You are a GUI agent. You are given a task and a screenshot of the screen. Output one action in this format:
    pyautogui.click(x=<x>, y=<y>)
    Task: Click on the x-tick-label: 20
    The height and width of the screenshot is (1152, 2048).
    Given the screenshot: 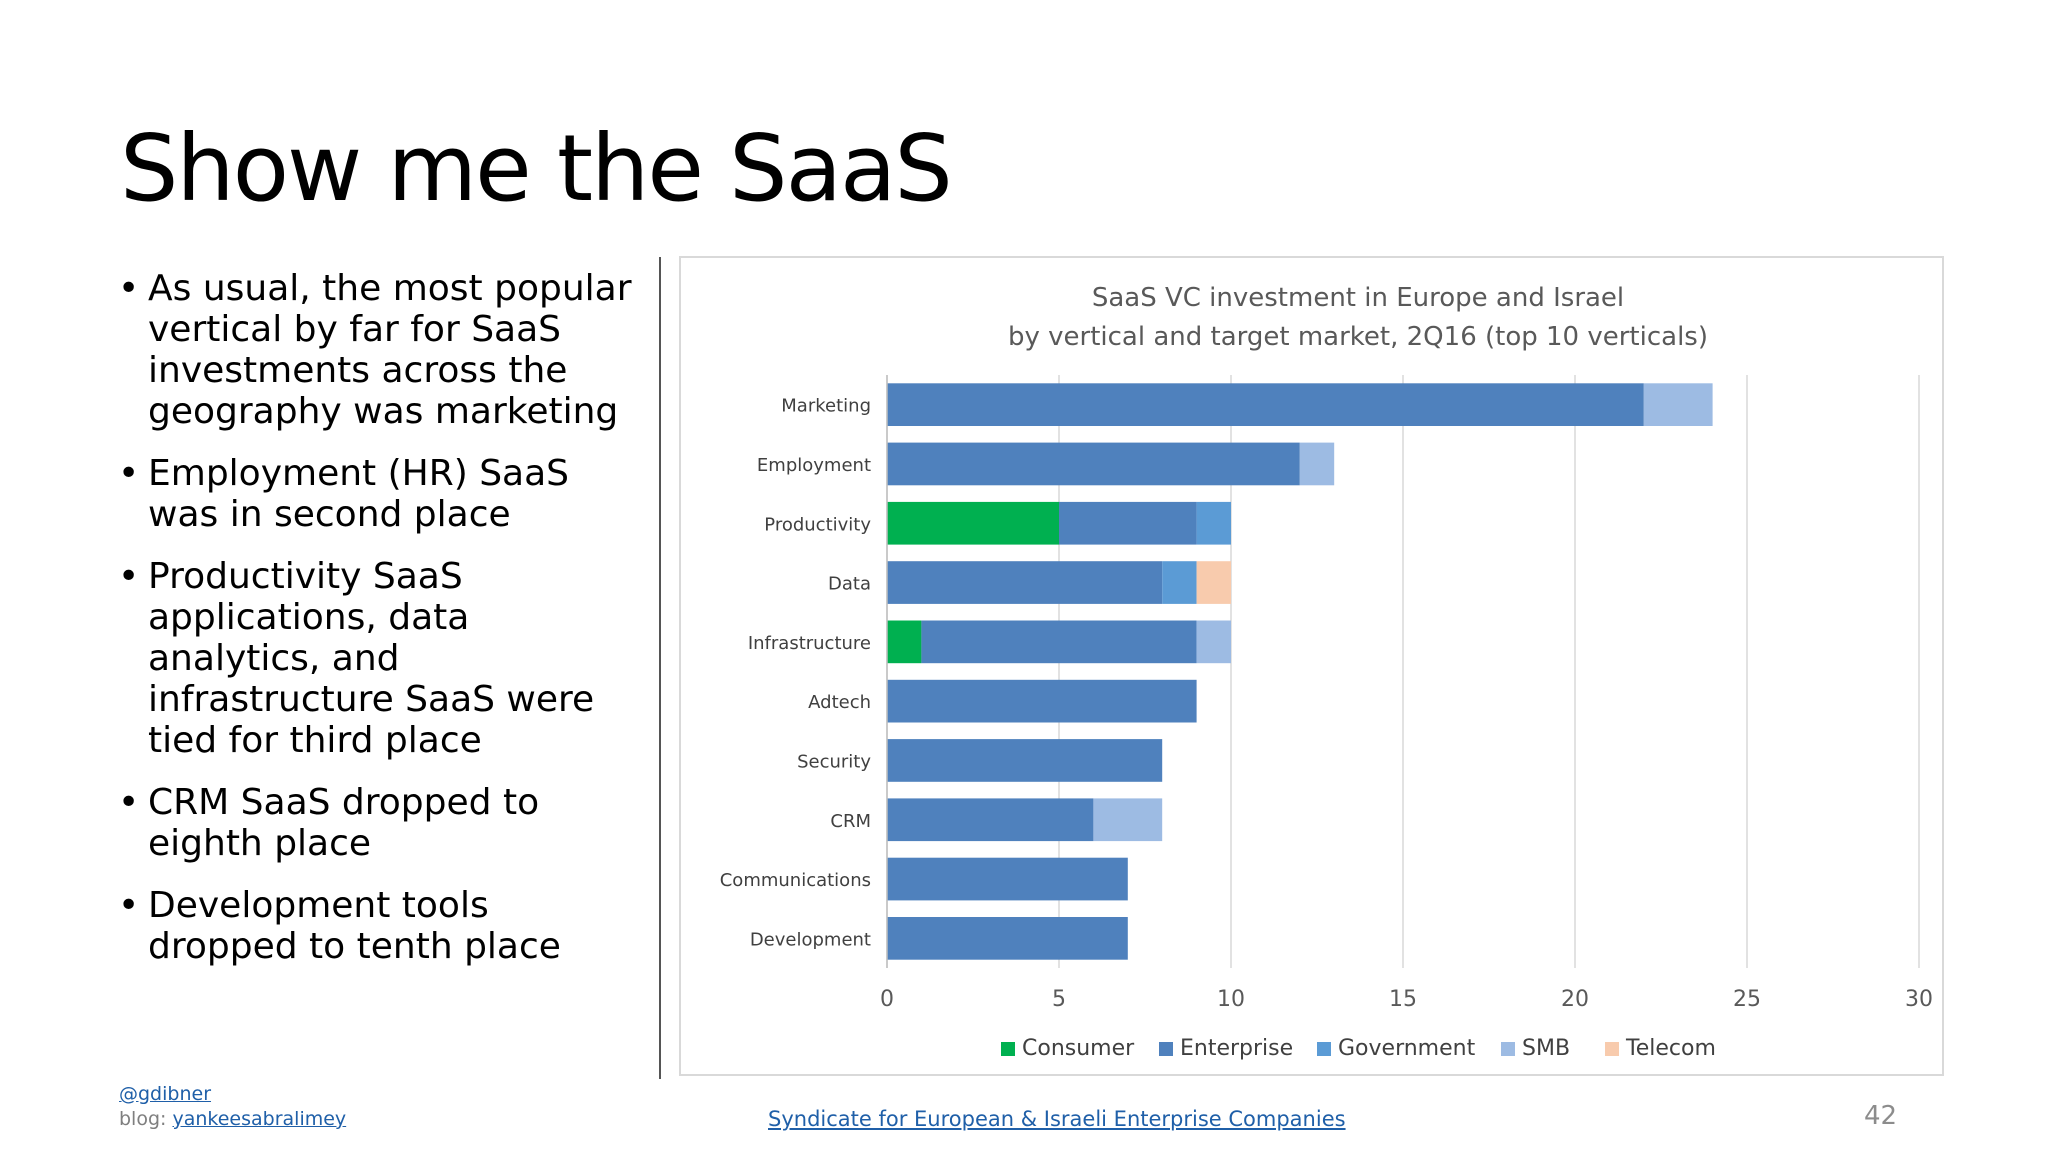 What is the action you would take?
    pyautogui.click(x=1575, y=999)
    